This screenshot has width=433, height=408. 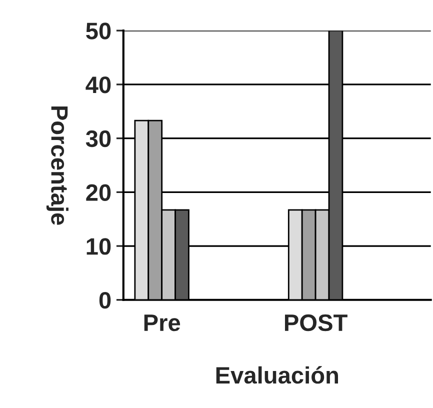 I want to click on y-tick-label: 20, so click(x=98, y=192).